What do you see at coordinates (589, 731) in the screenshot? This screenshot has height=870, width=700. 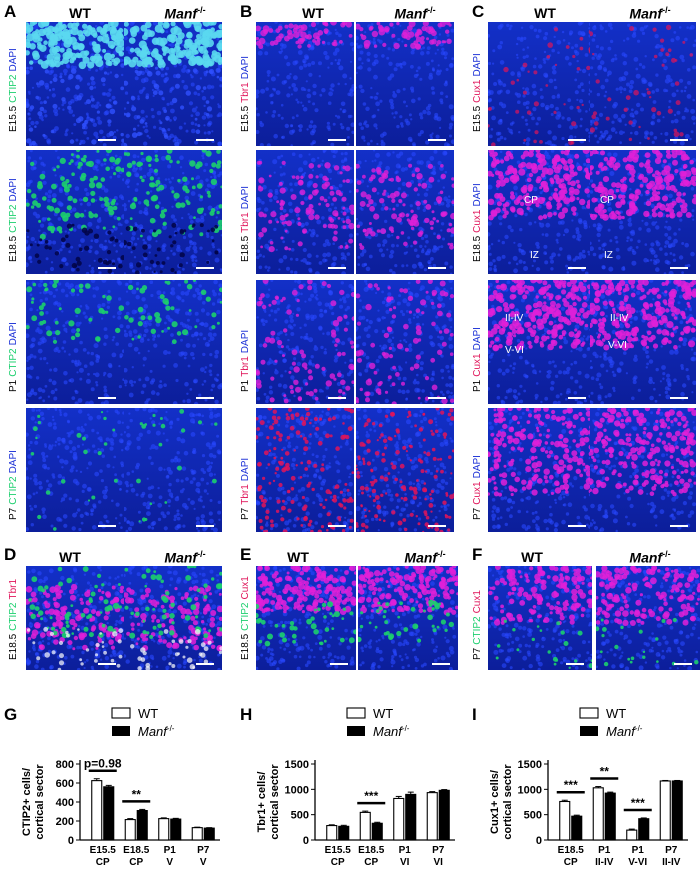 I see `legend-swatch-ko` at bounding box center [589, 731].